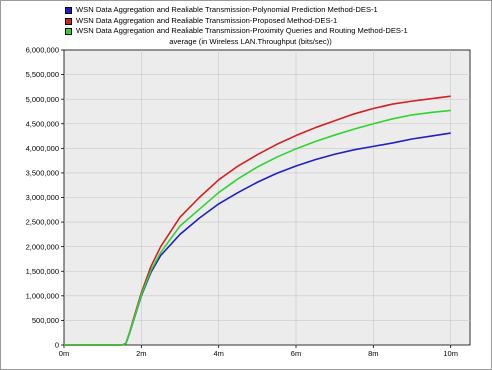 The image size is (492, 370). Describe the element at coordinates (42, 148) in the screenshot. I see `y-tick-label: 4,000,000` at that location.